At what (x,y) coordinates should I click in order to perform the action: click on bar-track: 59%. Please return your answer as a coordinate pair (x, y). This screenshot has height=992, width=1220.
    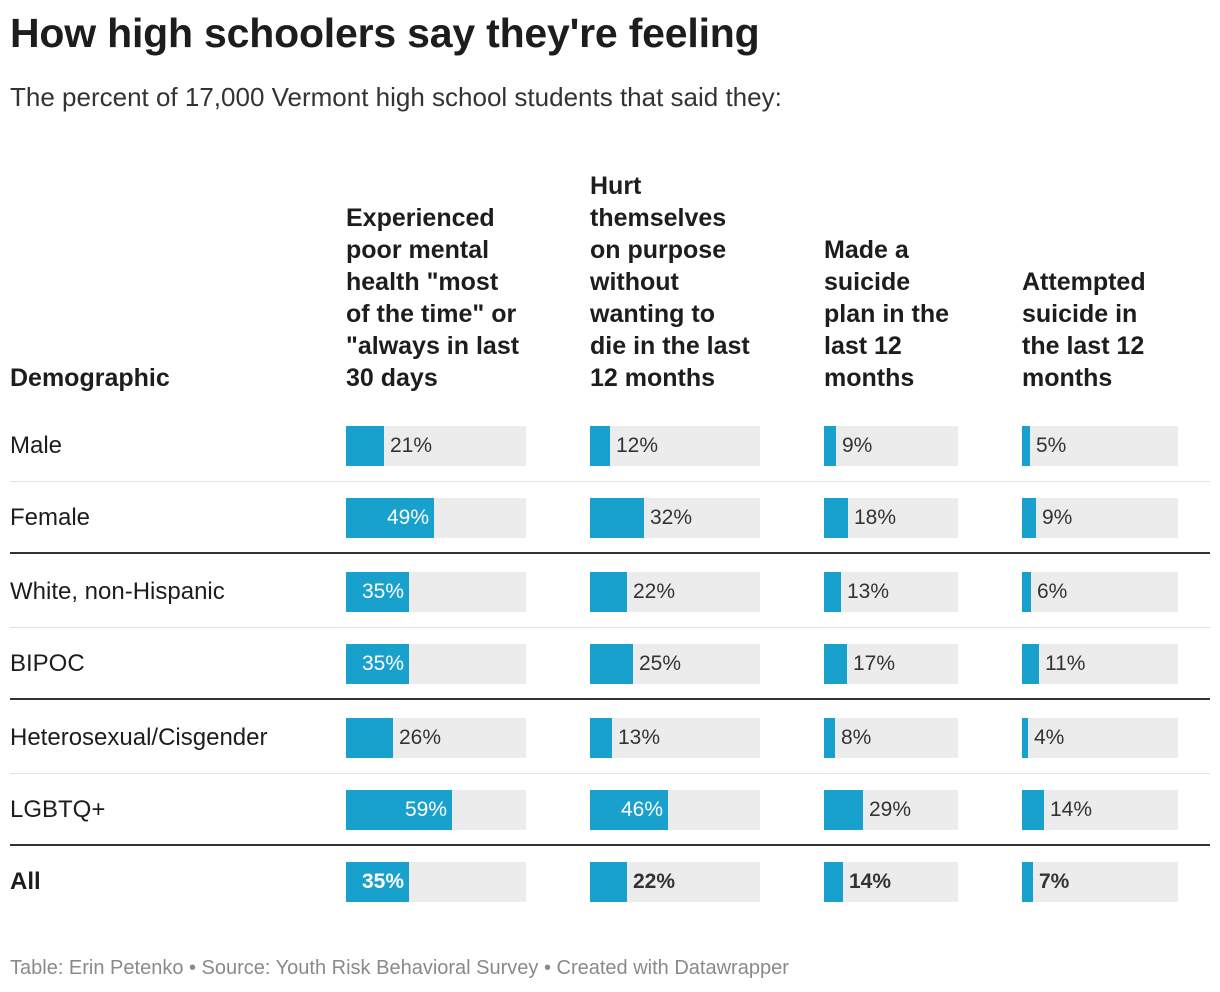
    Looking at the image, I should click on (436, 810).